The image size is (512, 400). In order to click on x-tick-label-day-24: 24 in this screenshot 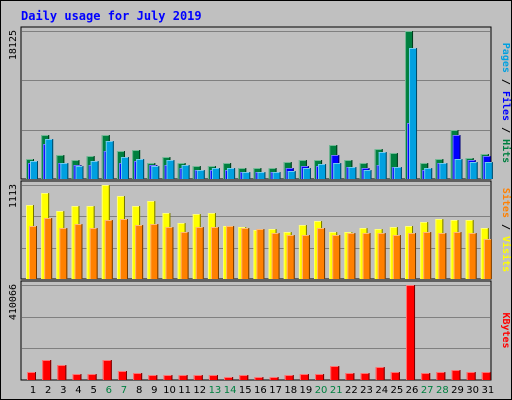, I will do `click(381, 390)`.